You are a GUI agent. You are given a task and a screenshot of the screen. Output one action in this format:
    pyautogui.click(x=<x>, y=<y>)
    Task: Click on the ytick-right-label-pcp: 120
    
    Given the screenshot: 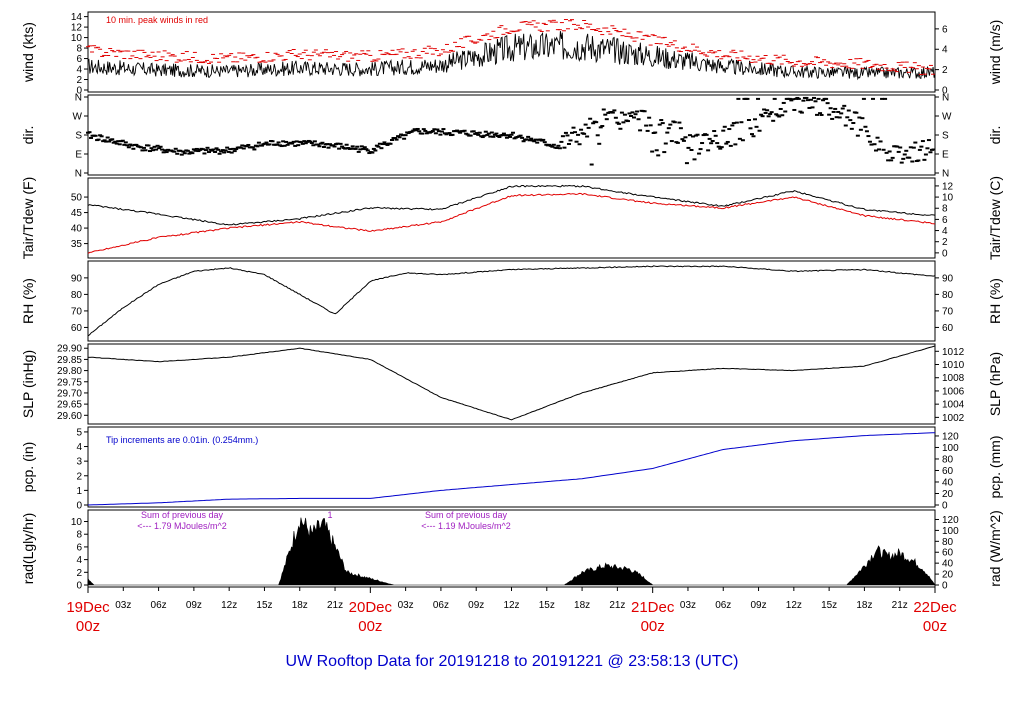 What is the action you would take?
    pyautogui.click(x=950, y=436)
    